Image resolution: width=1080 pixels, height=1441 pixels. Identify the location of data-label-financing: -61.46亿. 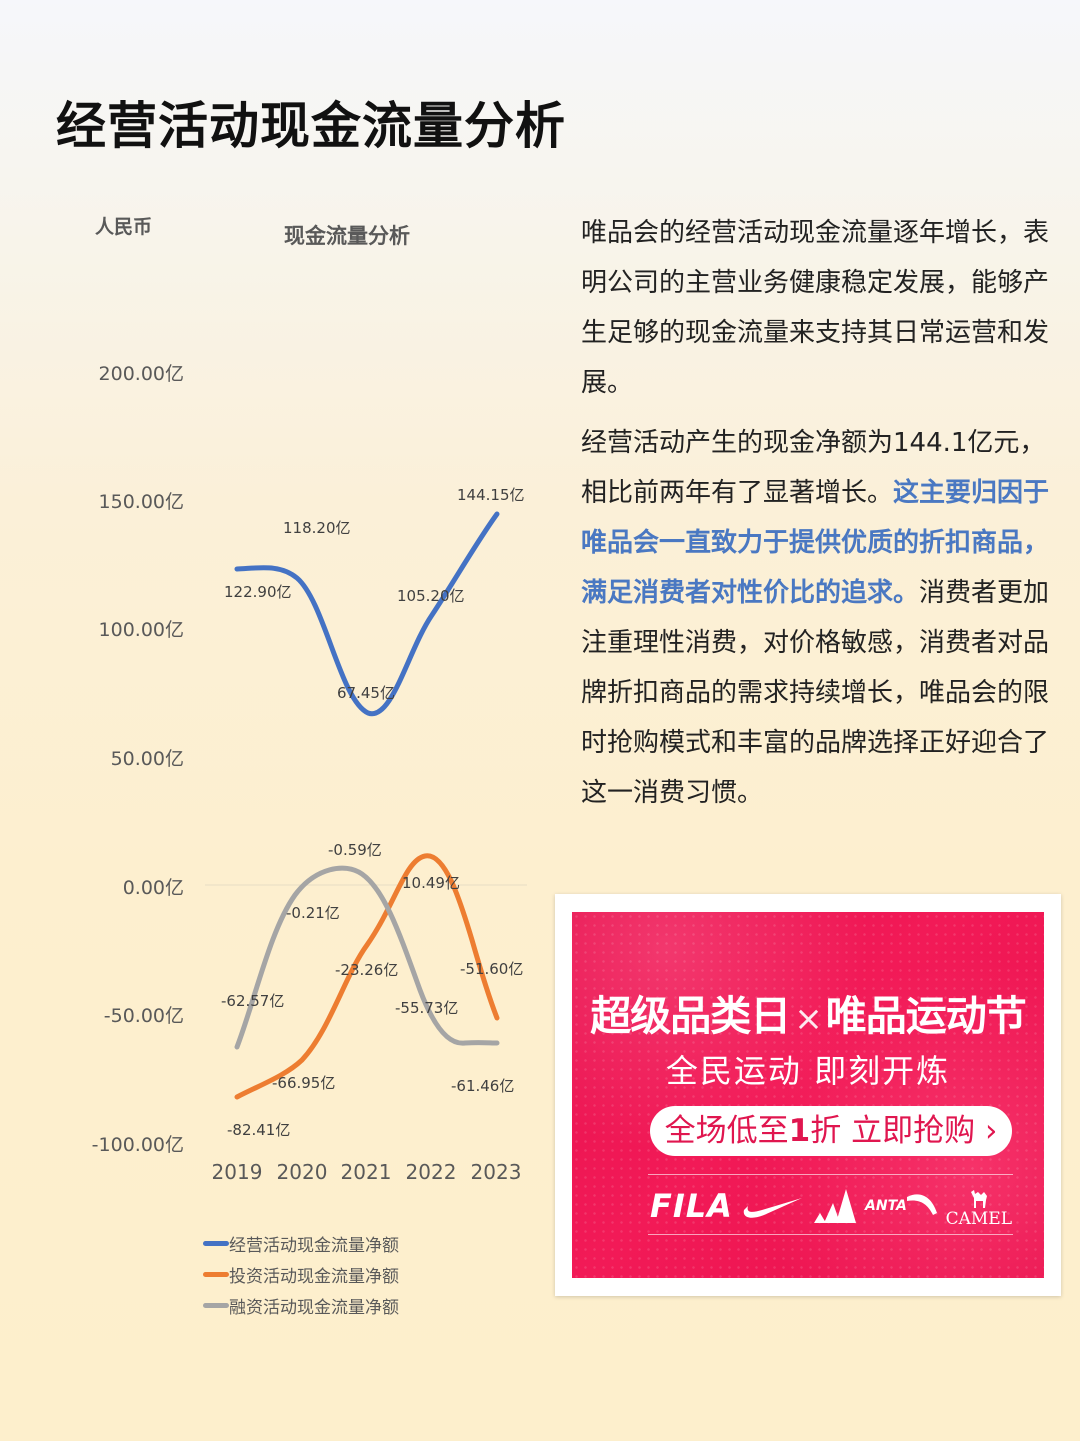
(483, 1086).